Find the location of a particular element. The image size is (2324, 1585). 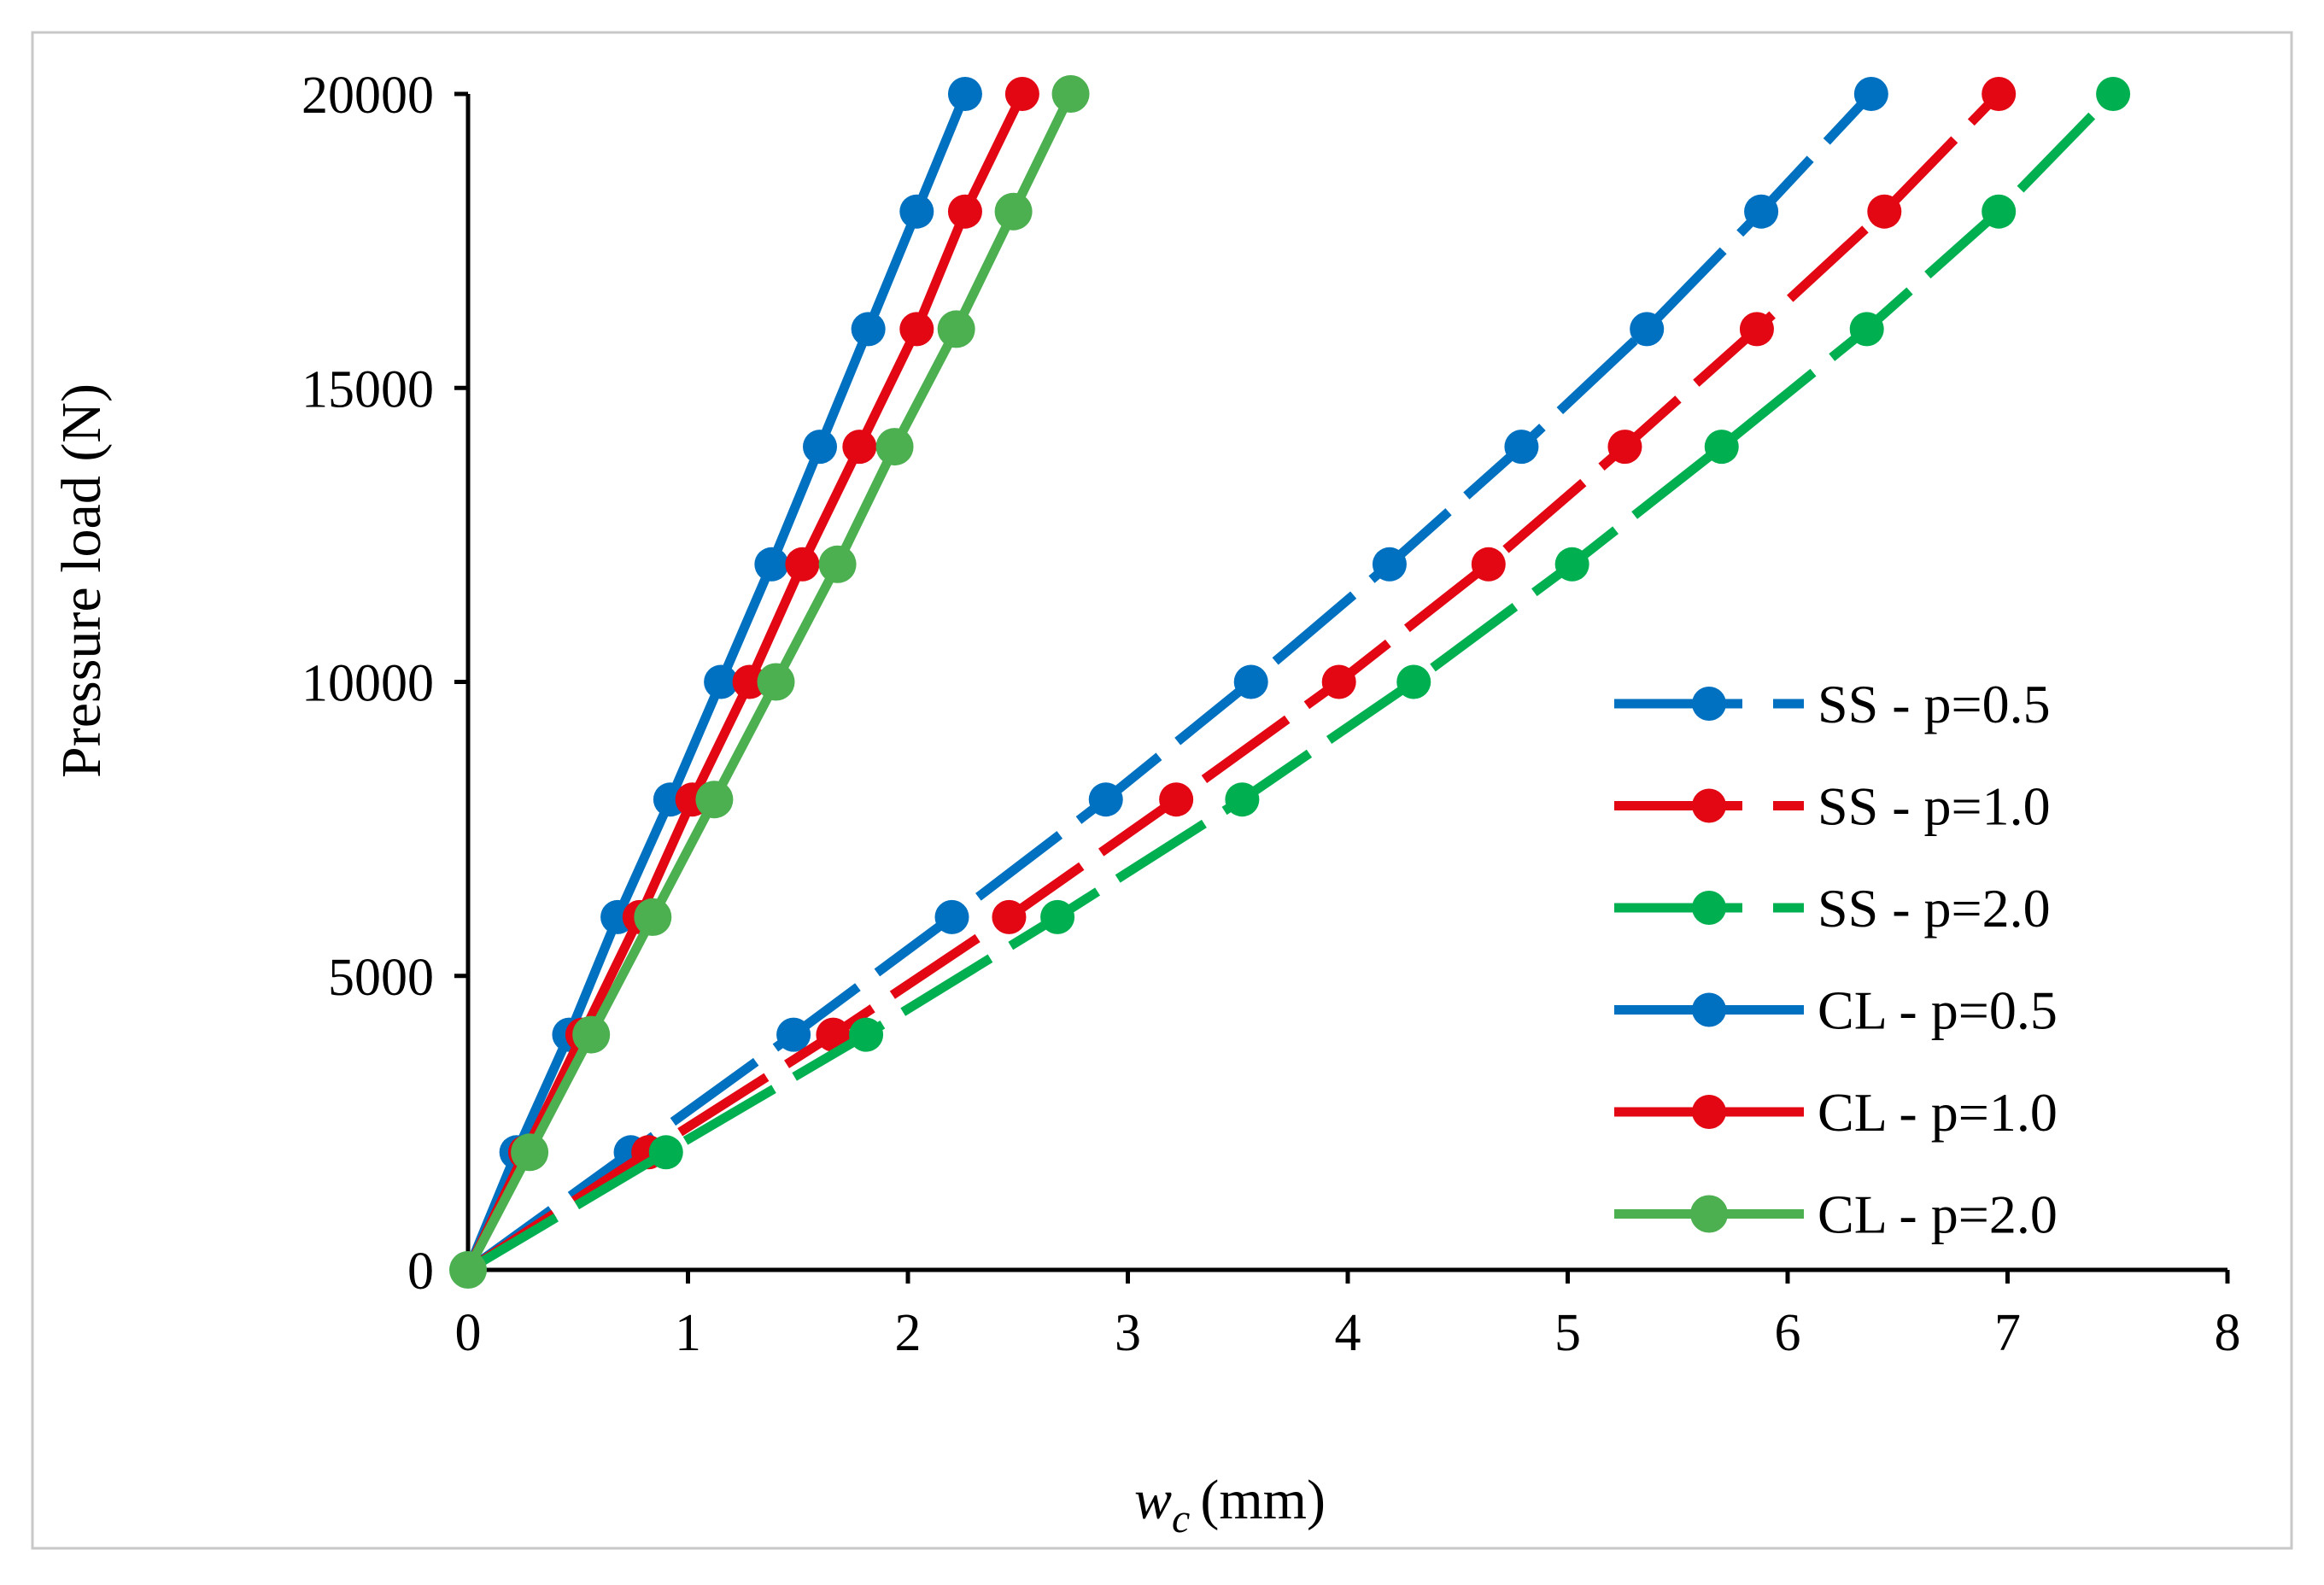

legend-entry: SS - p=1.0 is located at coordinates (1832, 806).